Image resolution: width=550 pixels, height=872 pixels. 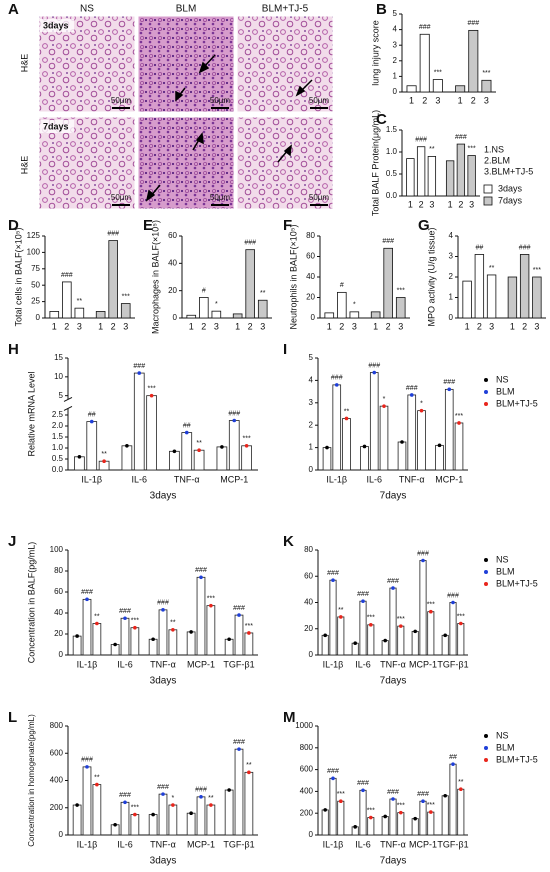 I want to click on y-tick-label: 400, so click(x=57, y=780).